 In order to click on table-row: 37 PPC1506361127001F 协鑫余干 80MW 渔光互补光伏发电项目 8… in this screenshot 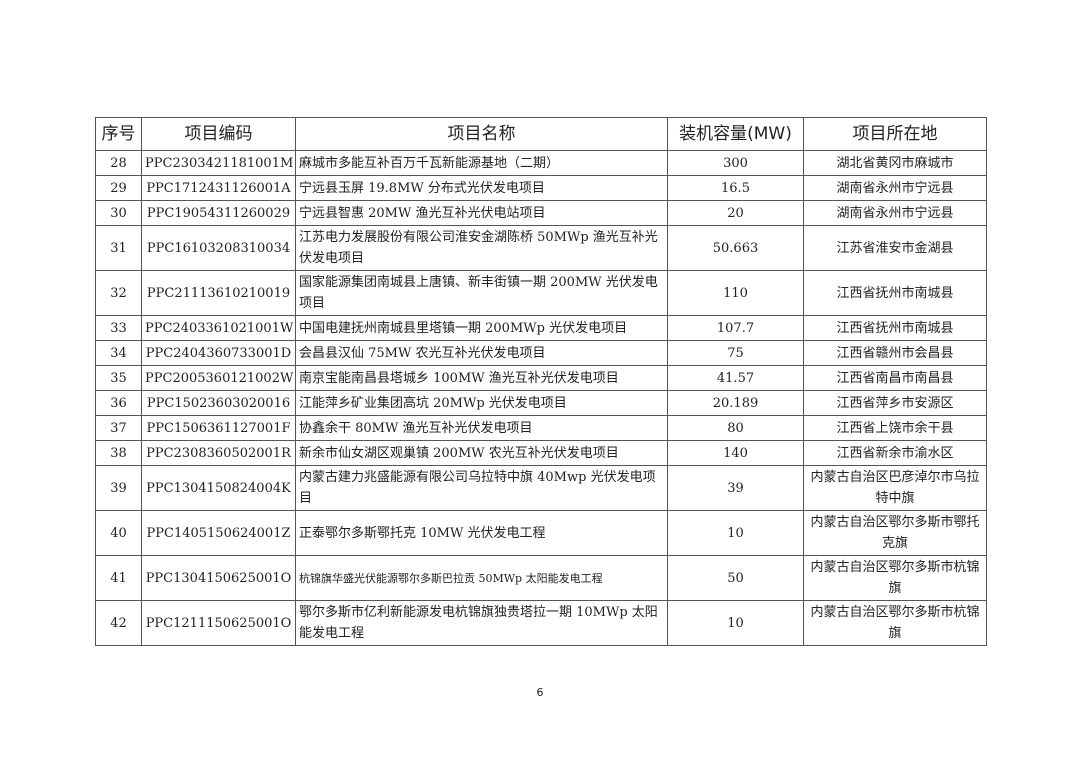, I will do `click(541, 428)`.